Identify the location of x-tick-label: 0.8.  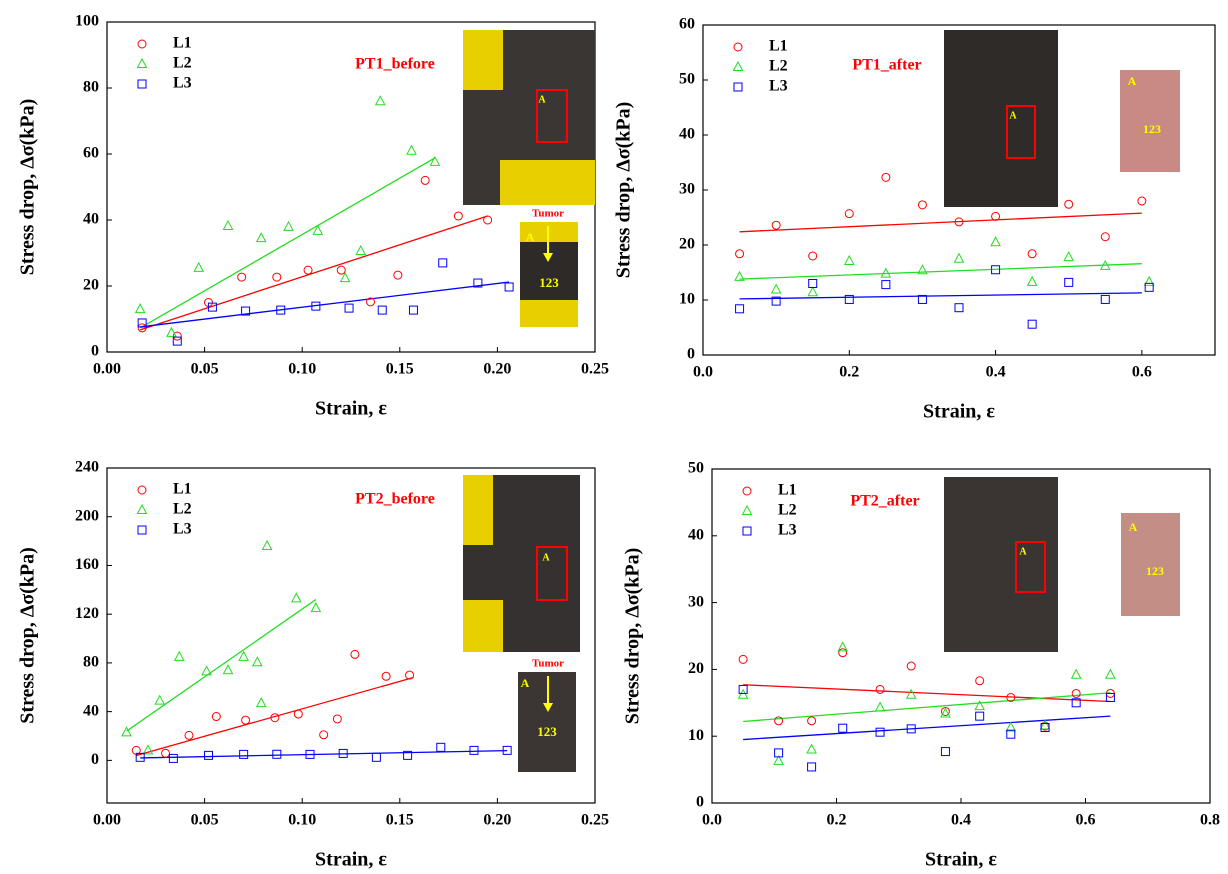
(1210, 820).